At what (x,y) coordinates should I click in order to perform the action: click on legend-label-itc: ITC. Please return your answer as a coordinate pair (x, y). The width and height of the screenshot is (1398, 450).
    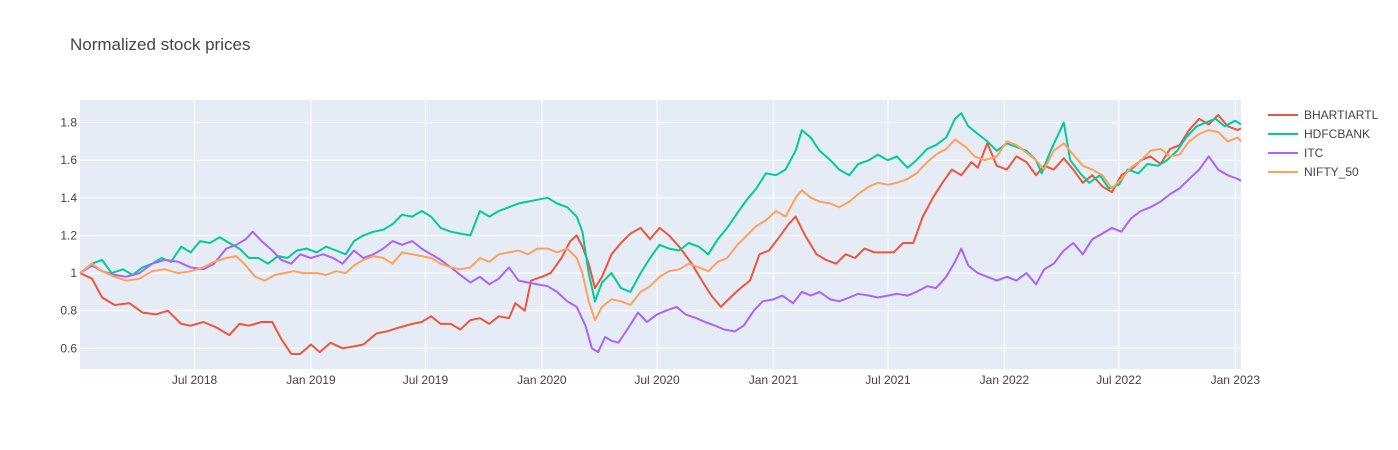
    Looking at the image, I should click on (1314, 153).